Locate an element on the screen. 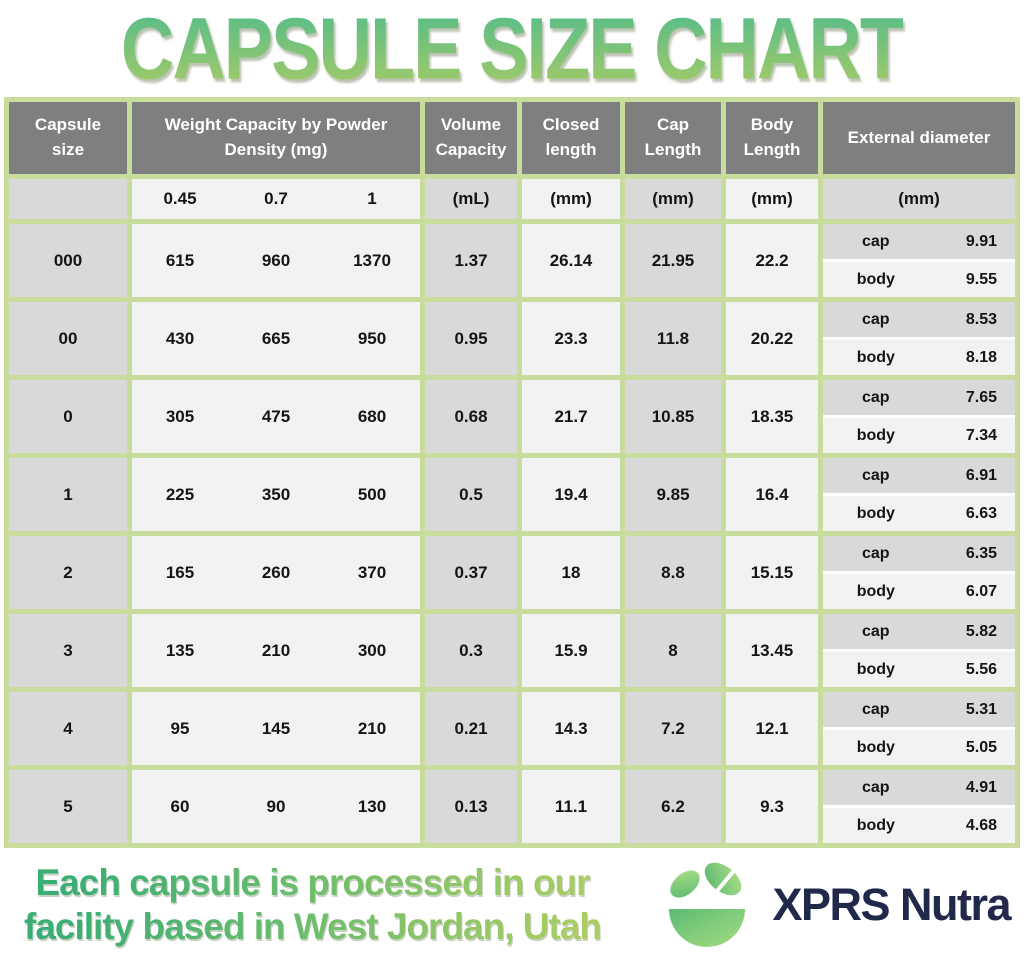 Image resolution: width=1024 pixels, height=966 pixels. external-cap-row: cap 7.65 is located at coordinates (919, 397).